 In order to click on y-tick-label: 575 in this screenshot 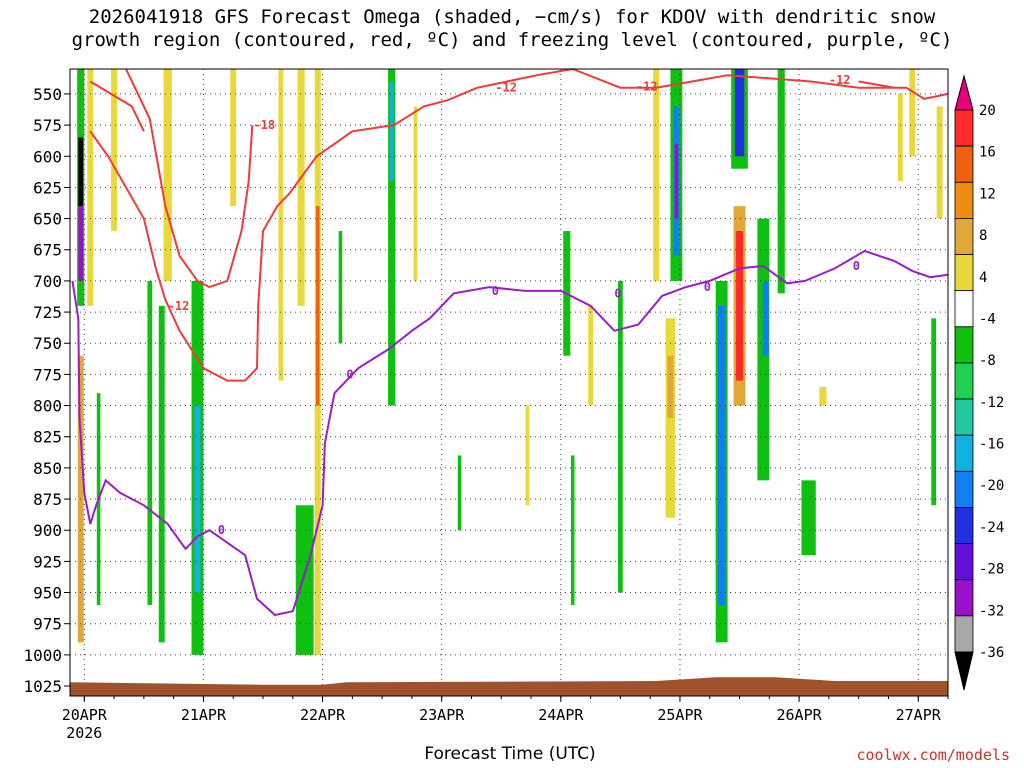, I will do `click(47, 125)`.